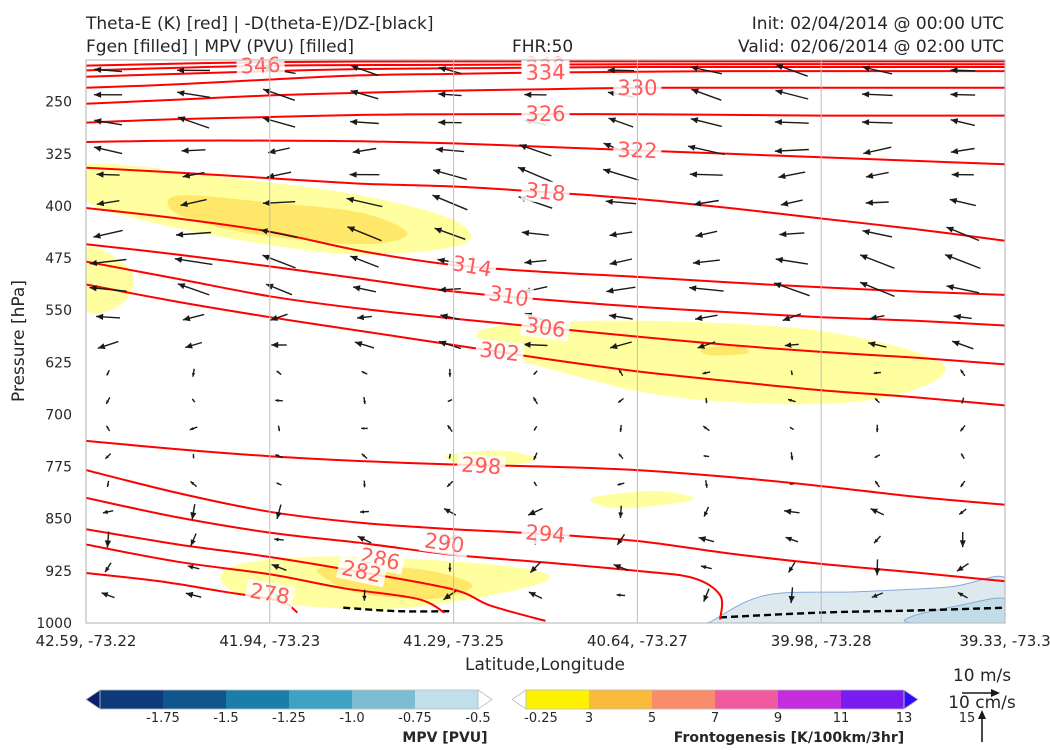 The height and width of the screenshot is (750, 1050). I want to click on svg-text: 334, so click(545, 72).